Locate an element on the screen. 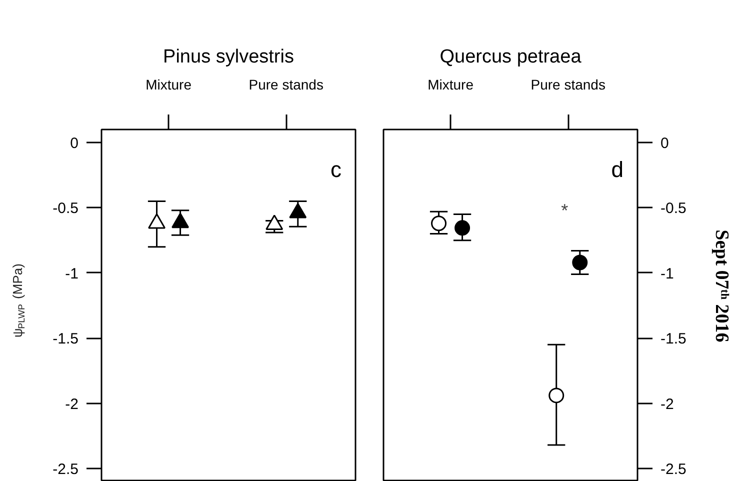  y-axis-title: ψPLWP (MPa) is located at coordinates (18, 301).